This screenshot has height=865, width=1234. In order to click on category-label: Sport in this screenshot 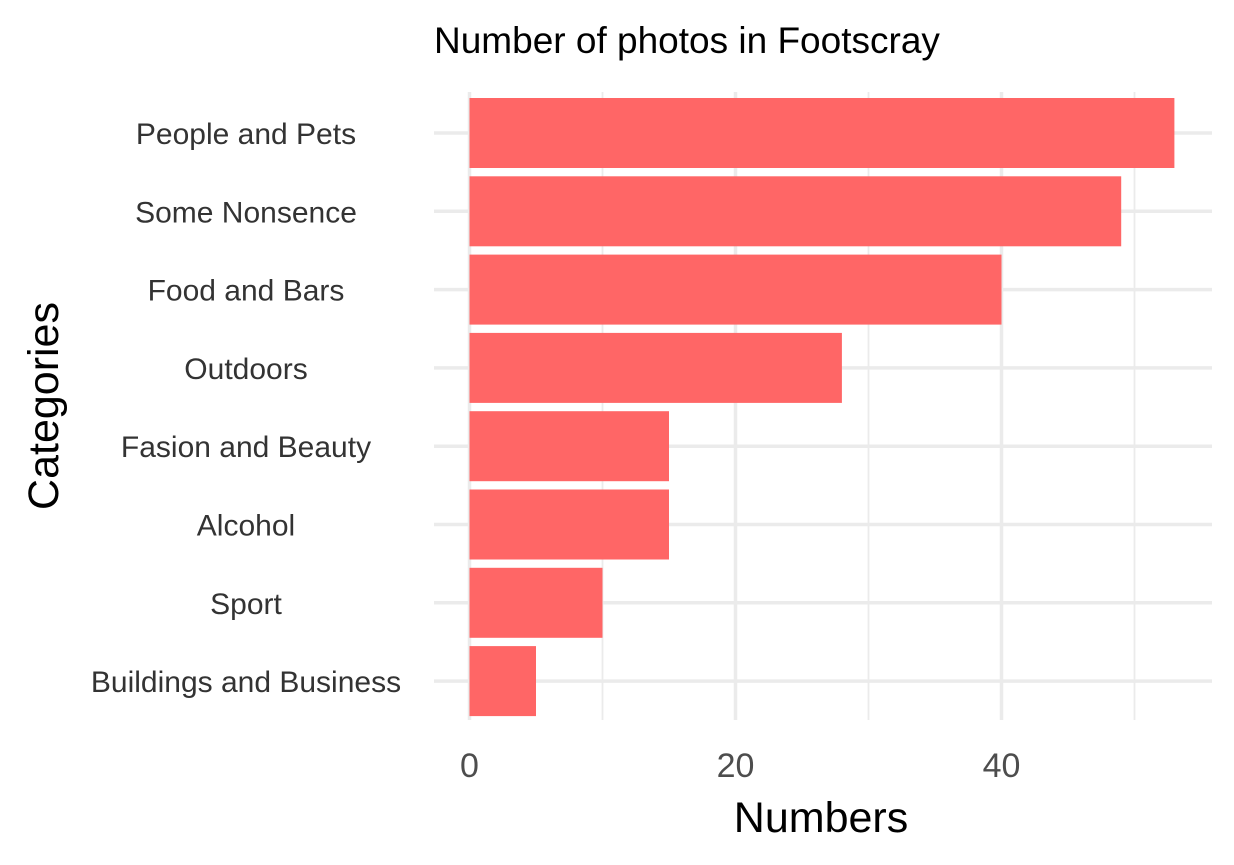, I will do `click(246, 604)`.